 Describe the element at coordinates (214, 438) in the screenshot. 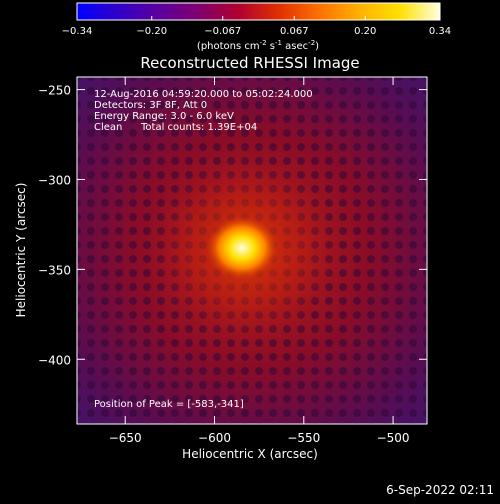

I see `x-tick-label: −600` at that location.